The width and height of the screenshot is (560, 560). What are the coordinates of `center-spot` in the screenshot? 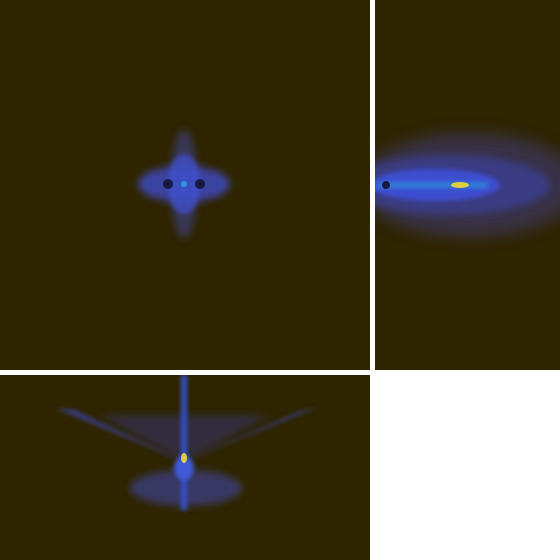 It's located at (184, 184).